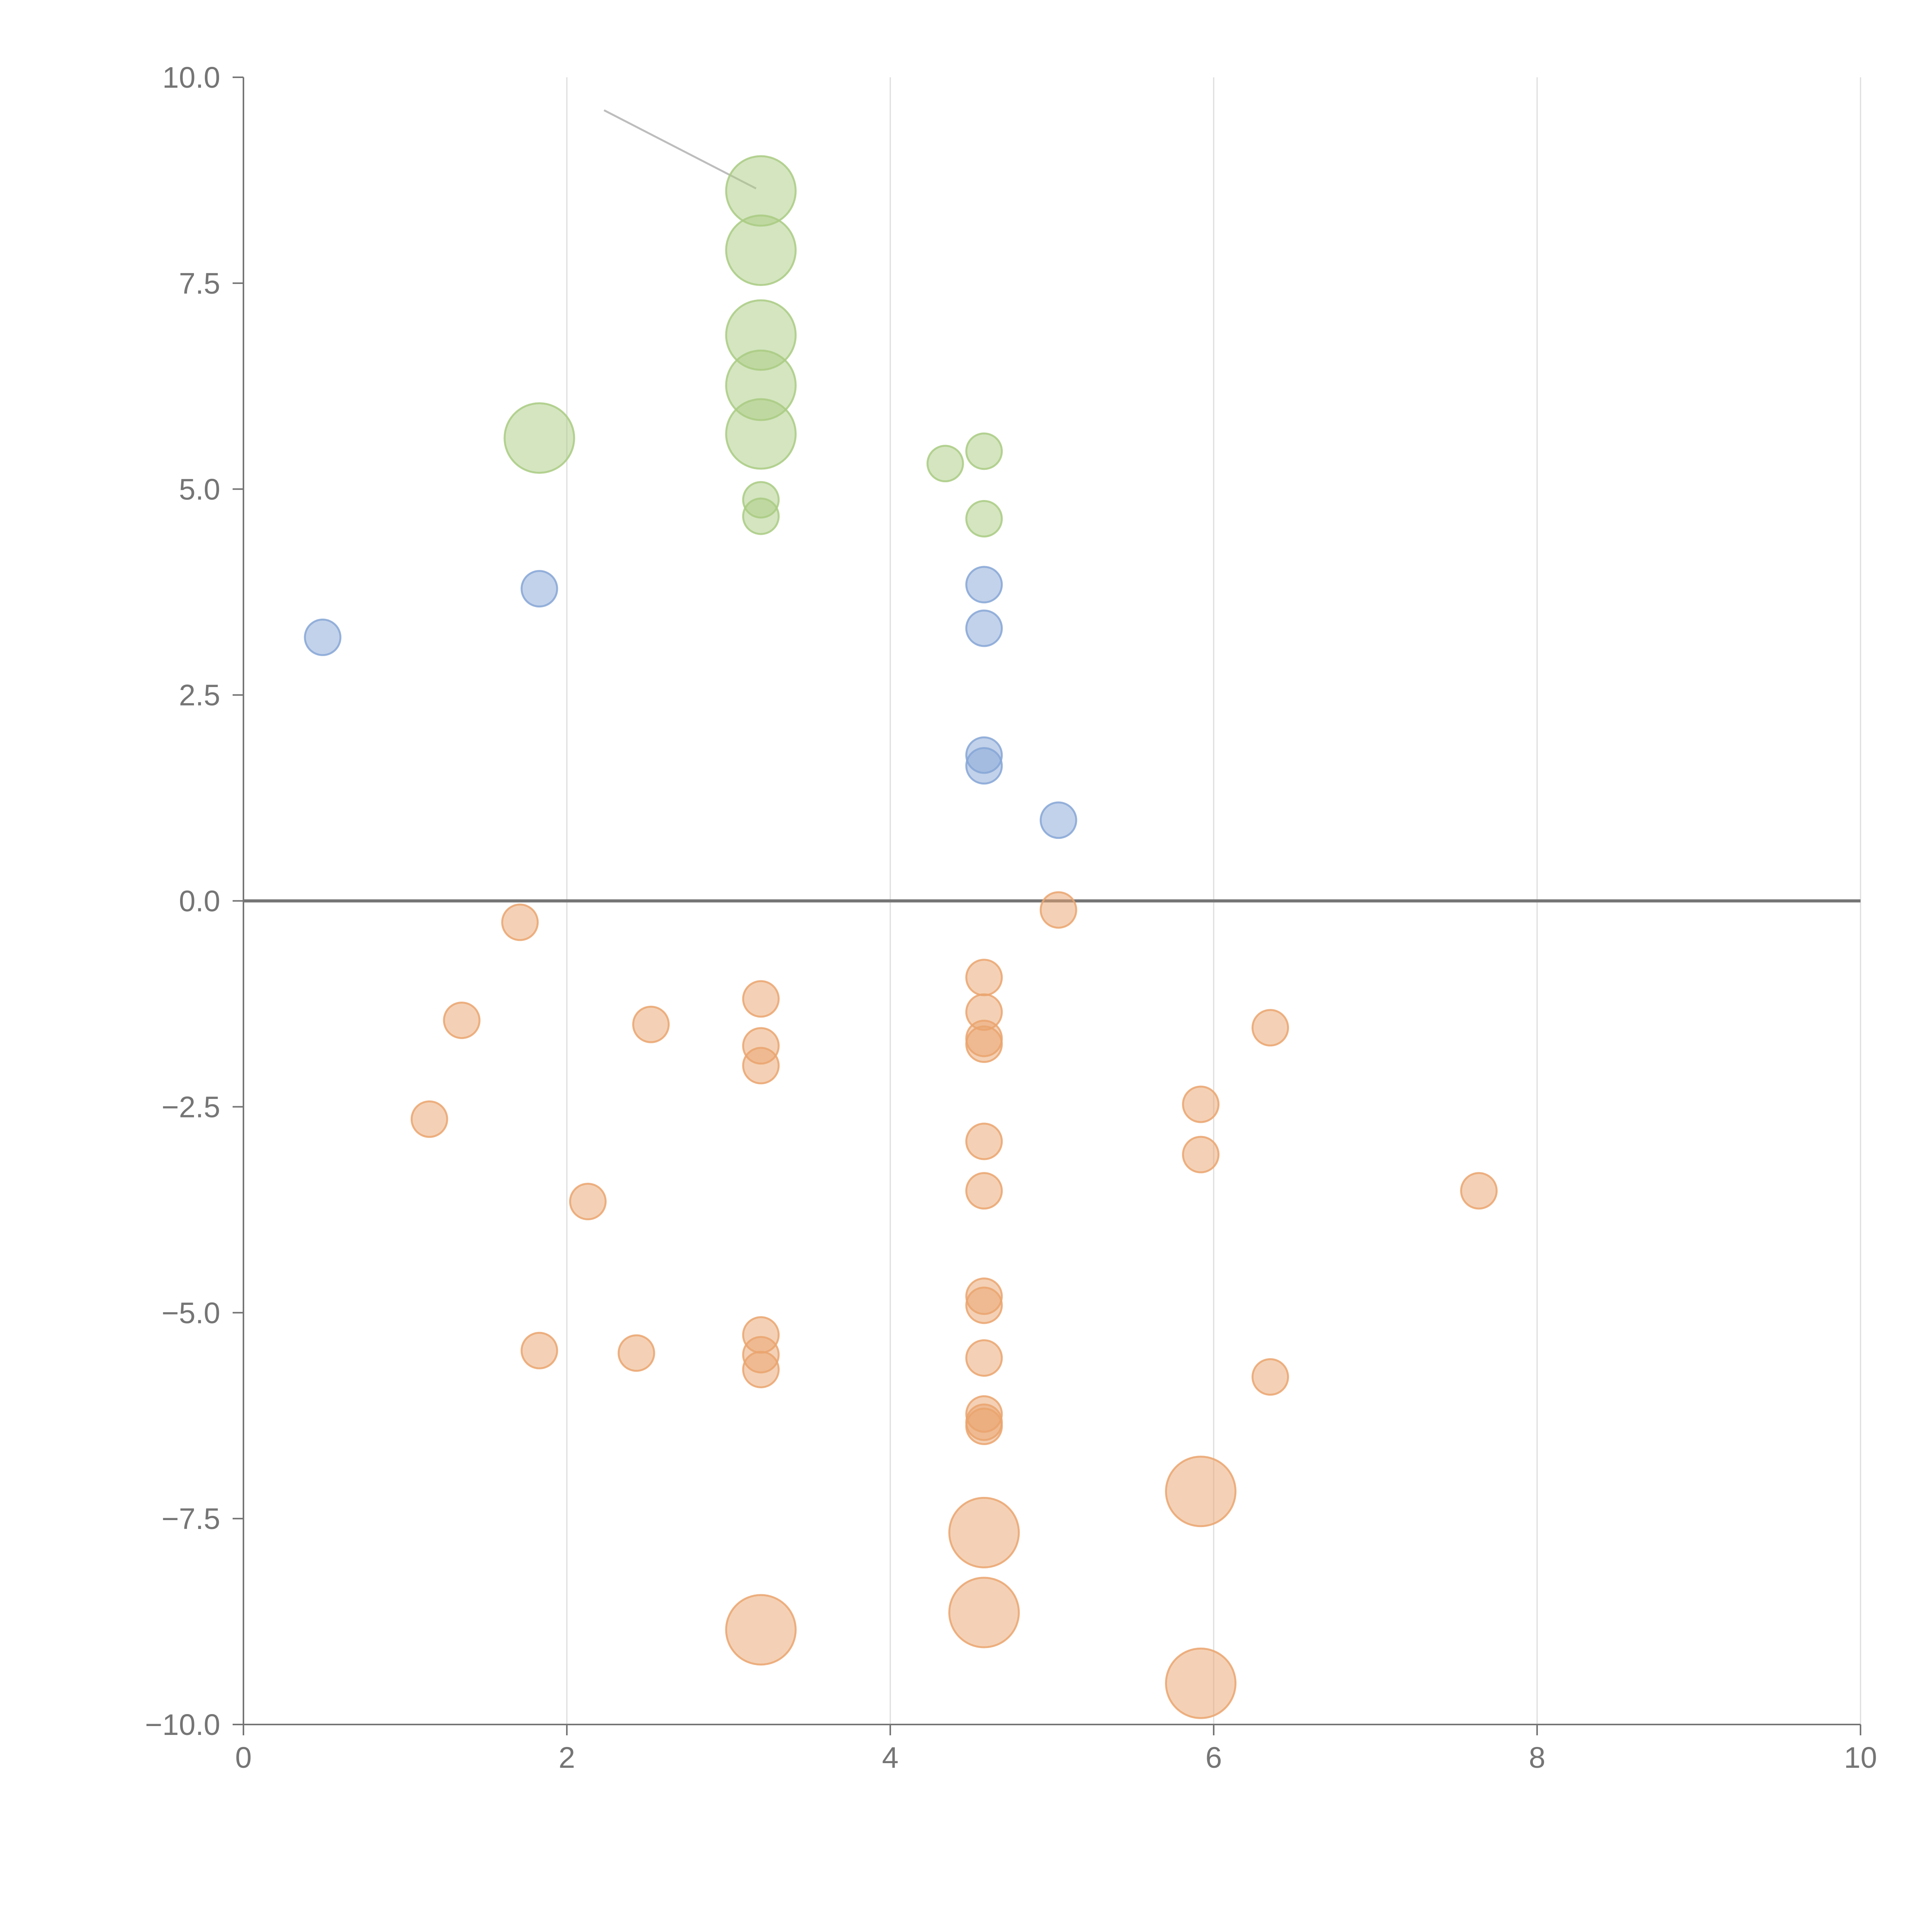  What do you see at coordinates (200, 489) in the screenshot?
I see `y-tick-label: 5.0` at bounding box center [200, 489].